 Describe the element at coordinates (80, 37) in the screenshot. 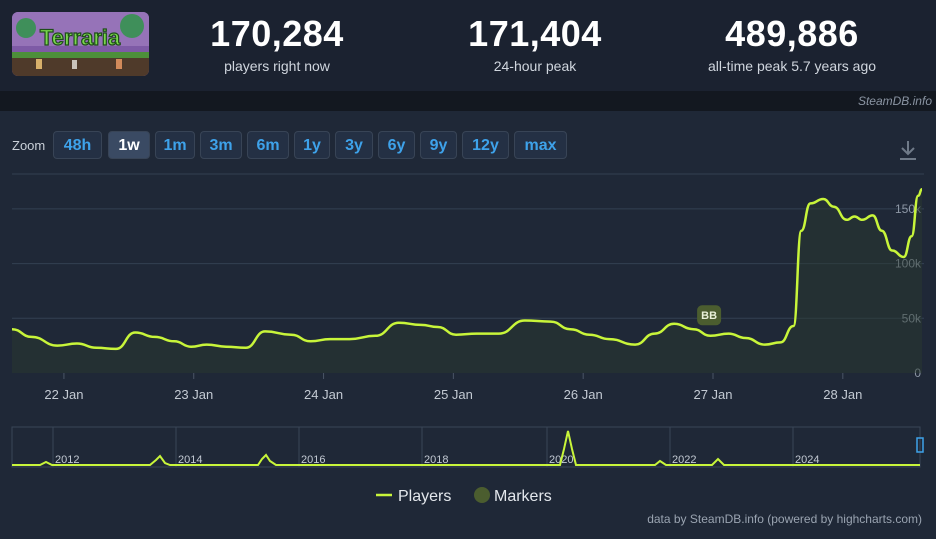

I see `game-logo-text: Terraria` at that location.